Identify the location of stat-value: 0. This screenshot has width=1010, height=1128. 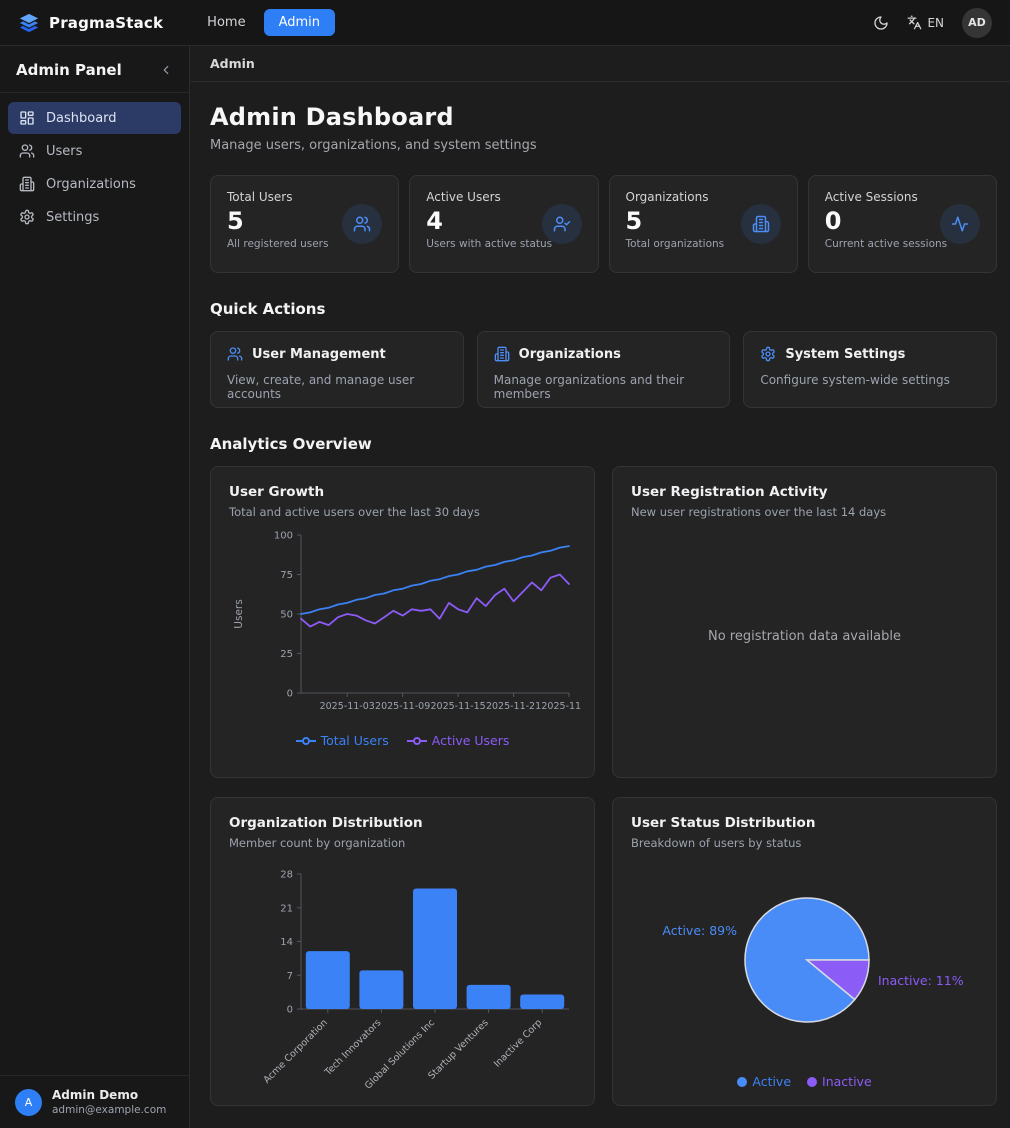
(833, 221).